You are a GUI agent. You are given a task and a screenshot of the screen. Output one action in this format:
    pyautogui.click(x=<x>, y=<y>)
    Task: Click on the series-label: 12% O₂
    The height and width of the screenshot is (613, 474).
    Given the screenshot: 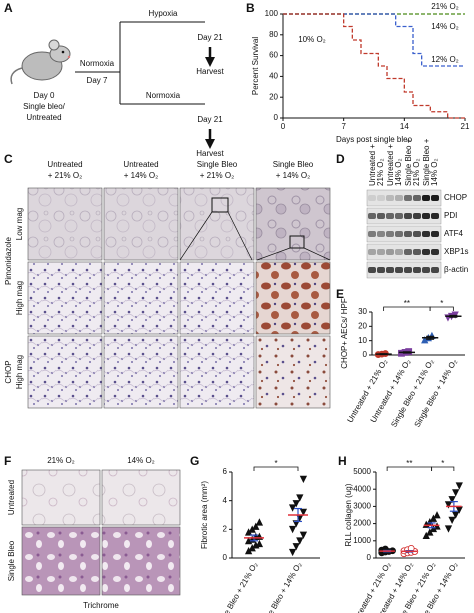 What is the action you would take?
    pyautogui.click(x=445, y=59)
    